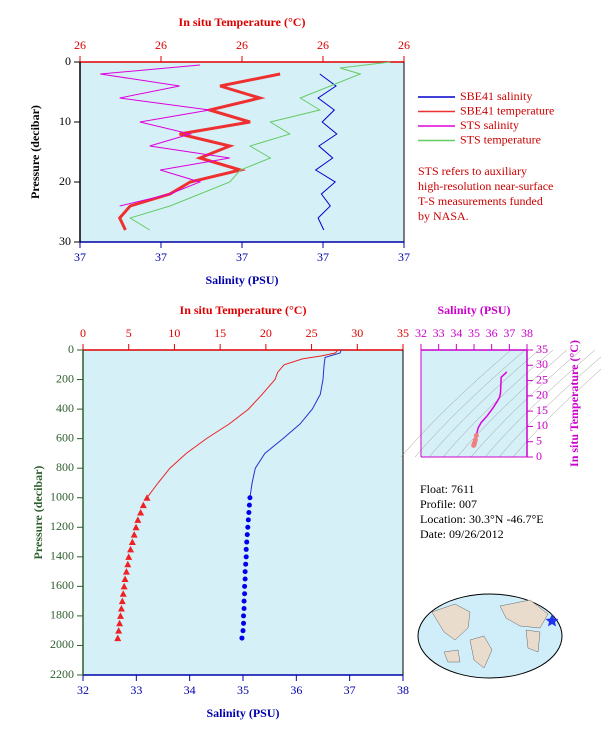 This screenshot has height=736, width=601. What do you see at coordinates (474, 333) in the screenshot?
I see `x-tick-label: 35` at bounding box center [474, 333].